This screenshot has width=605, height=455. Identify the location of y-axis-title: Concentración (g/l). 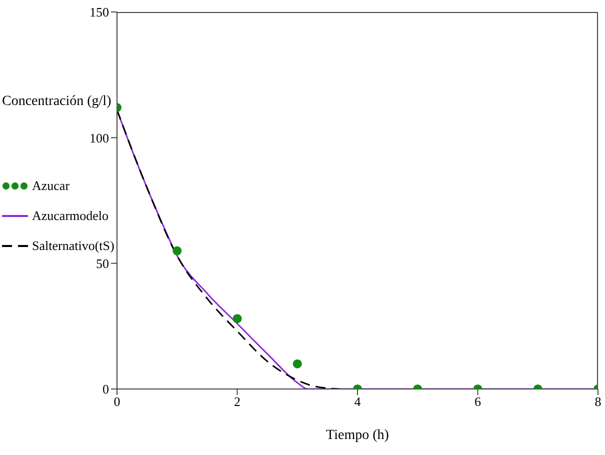
(57, 102).